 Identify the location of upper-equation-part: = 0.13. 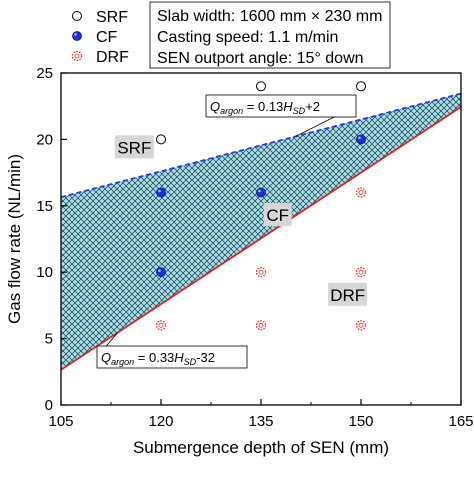
(263, 106).